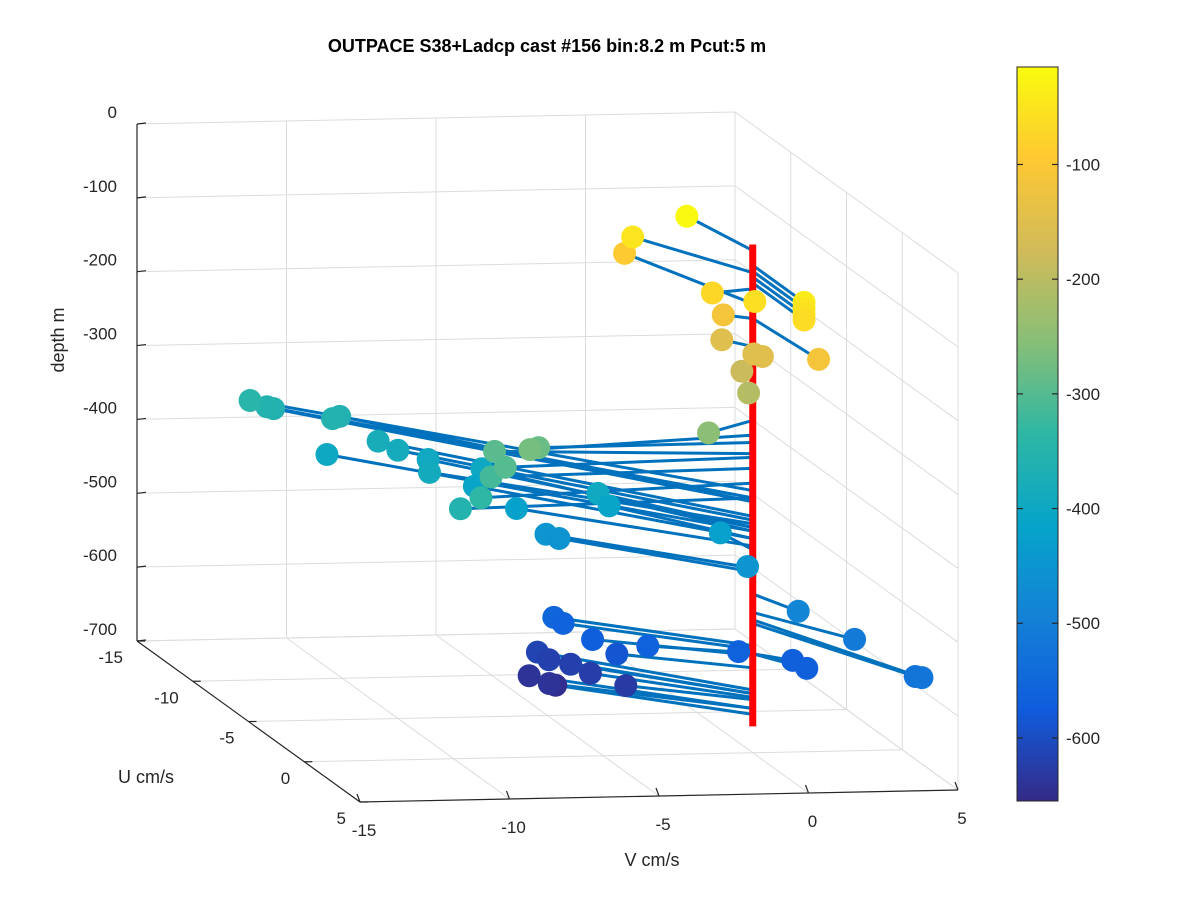 The width and height of the screenshot is (1200, 900). Describe the element at coordinates (961, 818) in the screenshot. I see `x-tick-label: 5` at that location.